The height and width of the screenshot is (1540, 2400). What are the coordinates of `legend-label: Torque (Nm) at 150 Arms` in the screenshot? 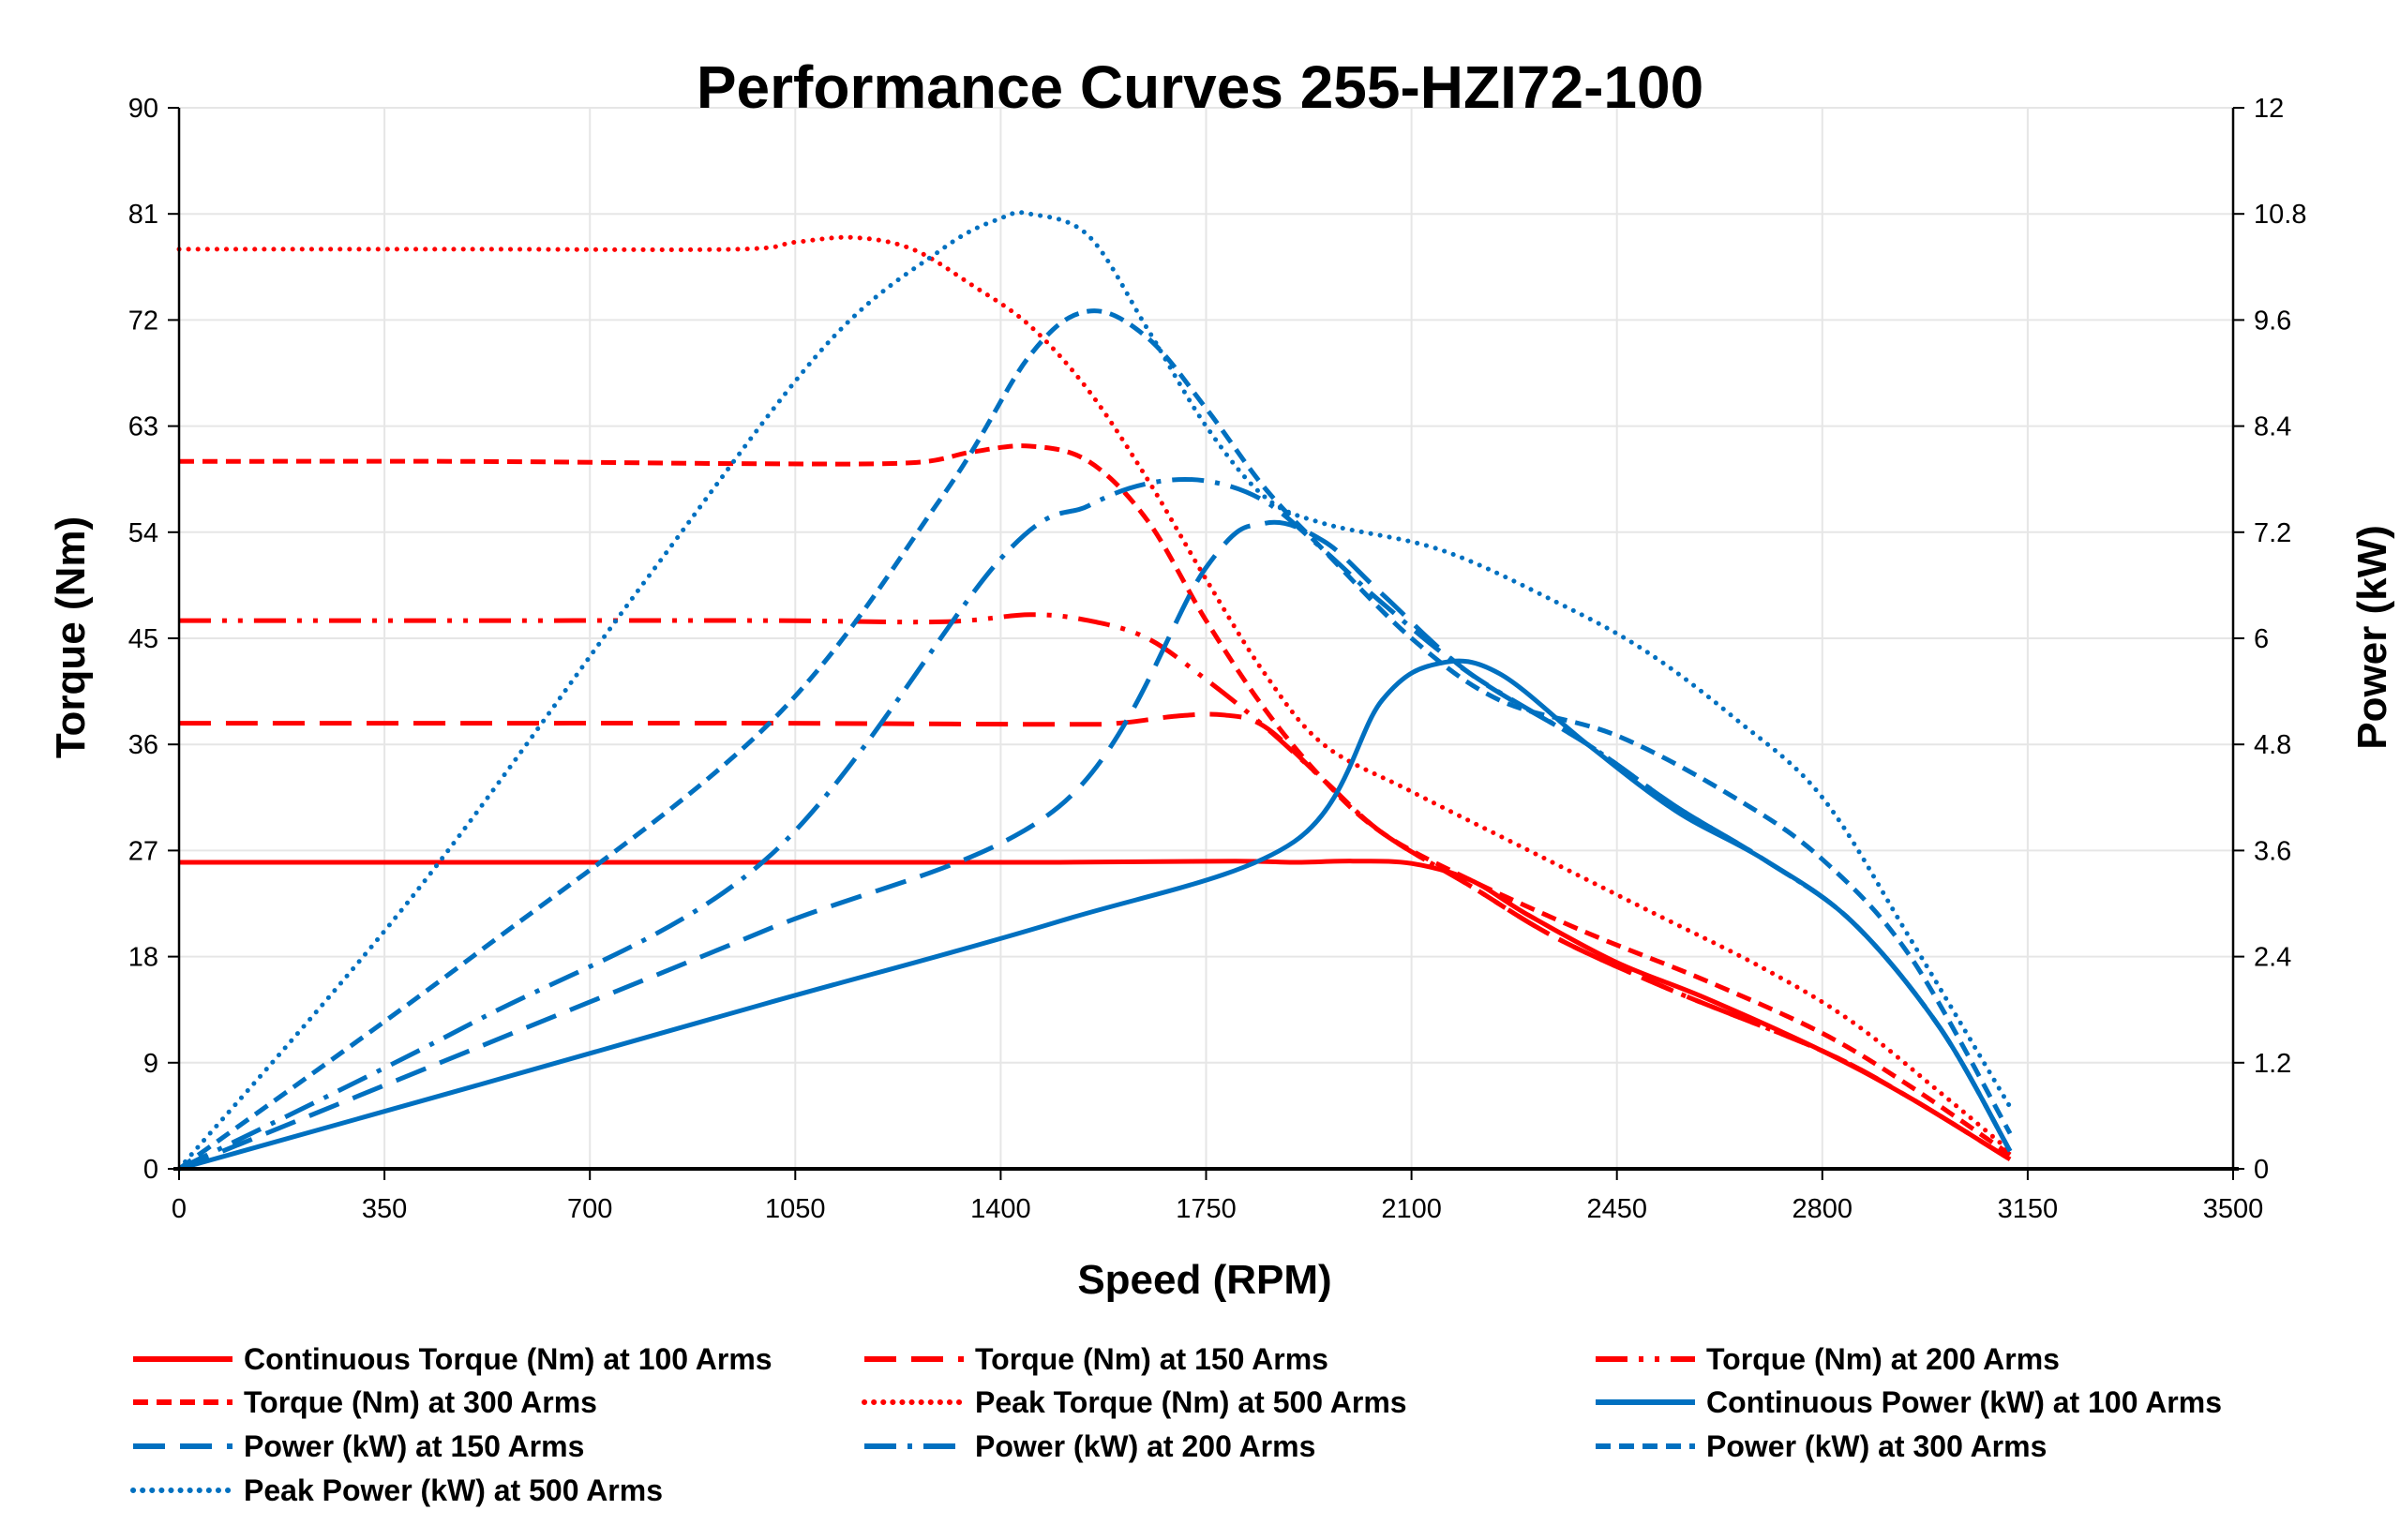 It's located at (1151, 1359).